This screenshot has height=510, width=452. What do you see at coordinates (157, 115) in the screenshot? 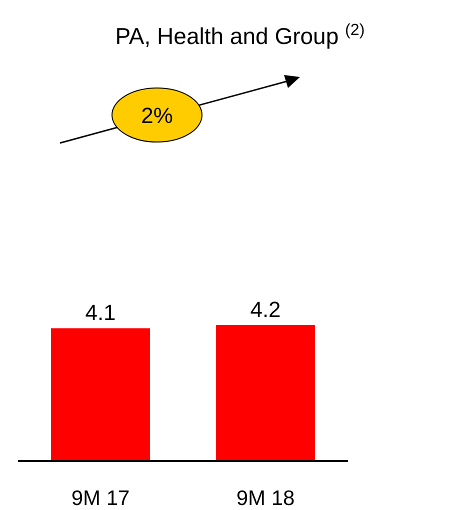
I see `text: 2%` at bounding box center [157, 115].